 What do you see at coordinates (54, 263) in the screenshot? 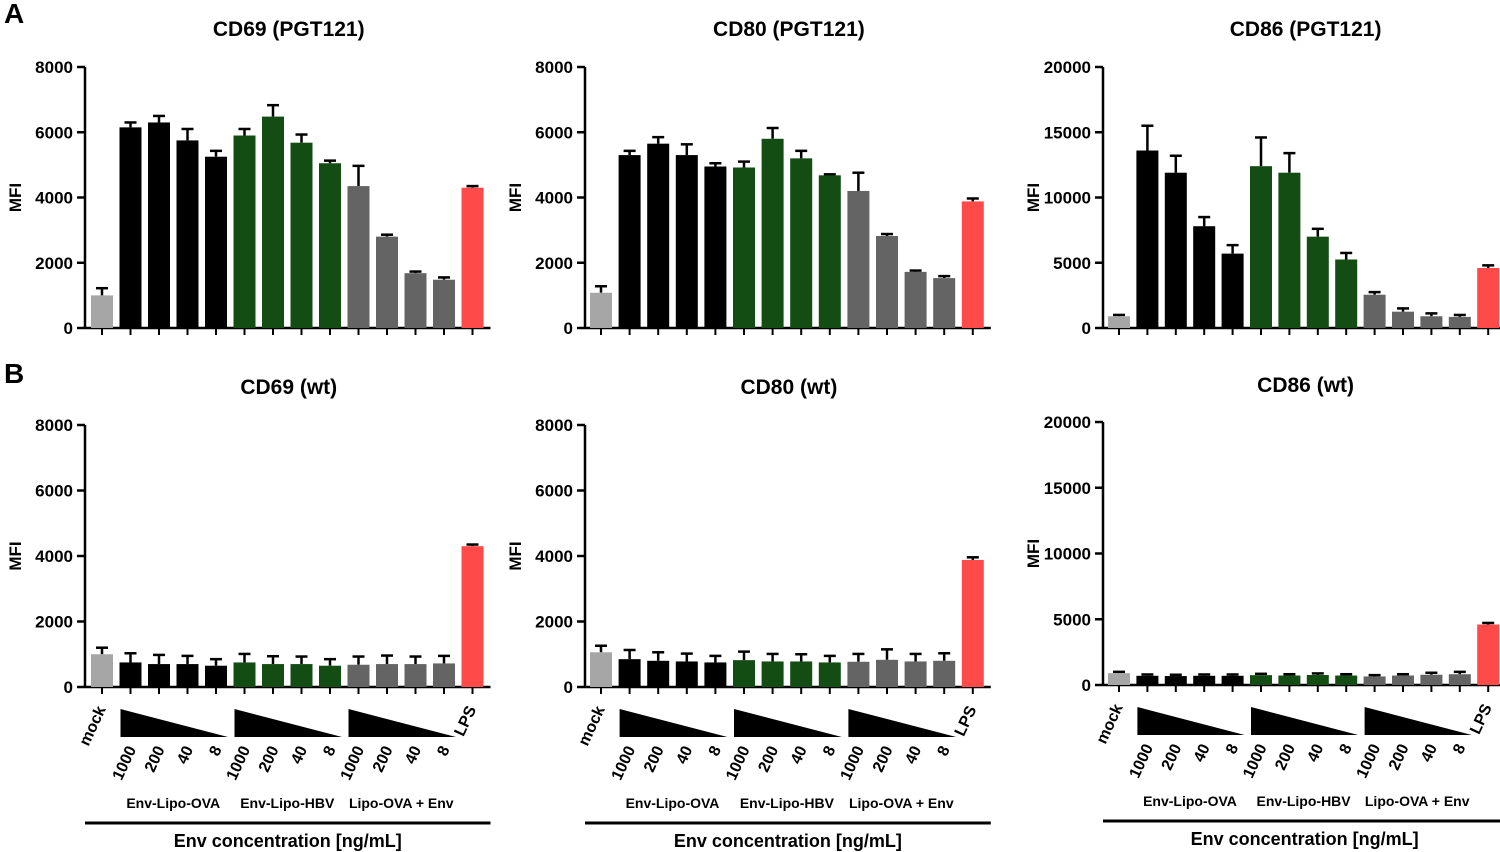
I see `cd69-pgt121-y-tick-label: 2000` at bounding box center [54, 263].